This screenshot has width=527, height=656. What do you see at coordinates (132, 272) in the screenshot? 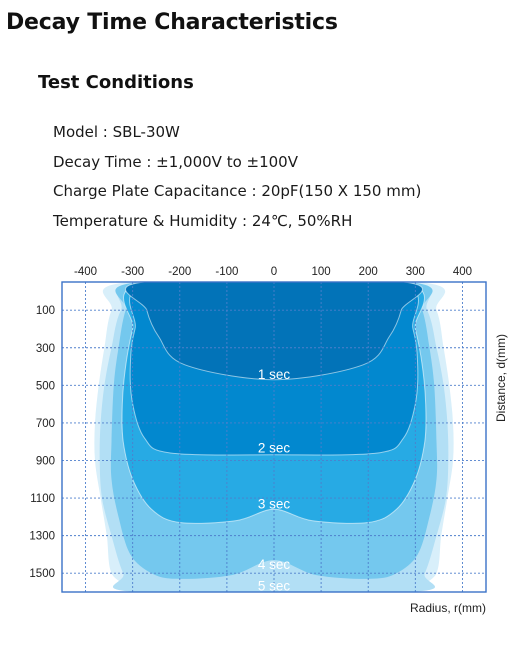
I see `x-tick-label: -300` at bounding box center [132, 272].